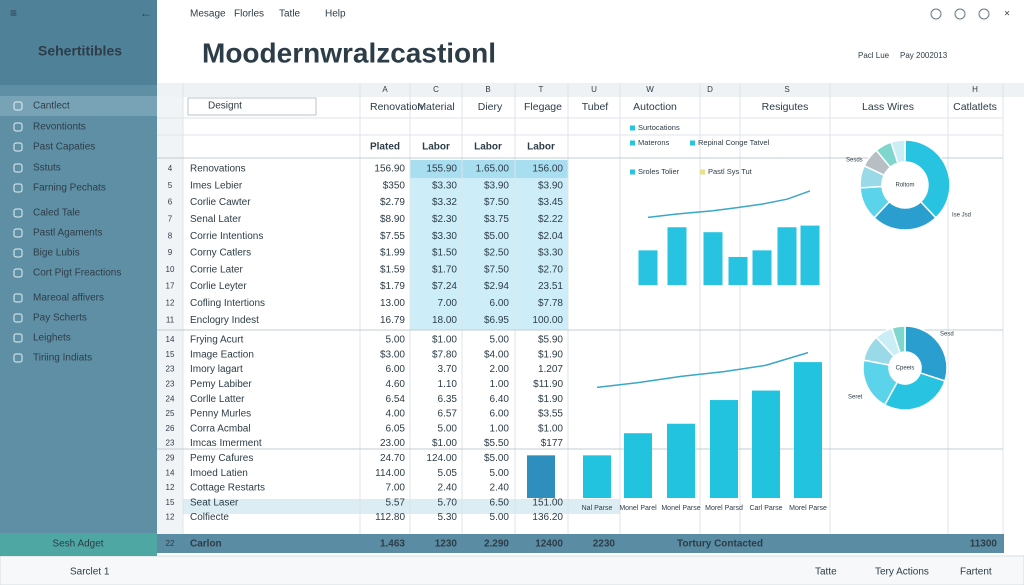 The height and width of the screenshot is (585, 1024). What do you see at coordinates (702, 370) in the screenshot?
I see `trend-line` at bounding box center [702, 370].